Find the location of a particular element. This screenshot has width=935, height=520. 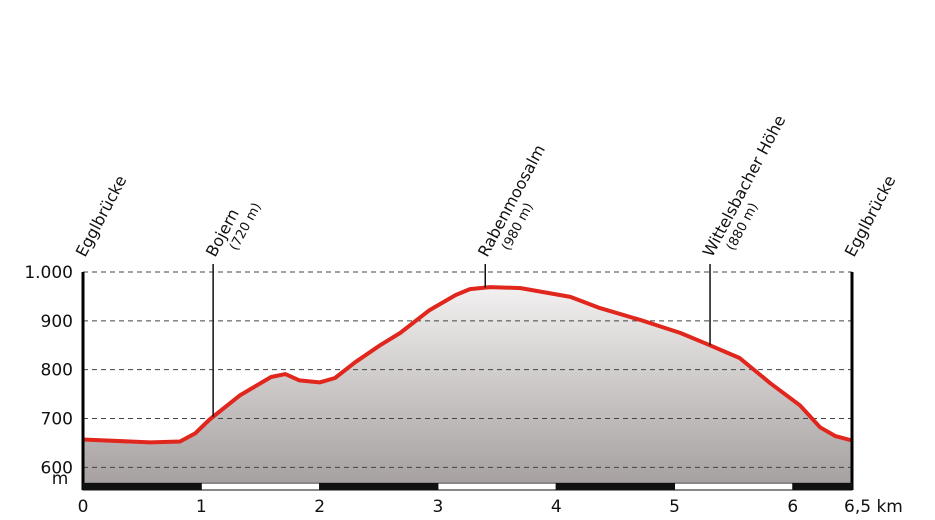

x-tick-label: 3 is located at coordinates (438, 507).